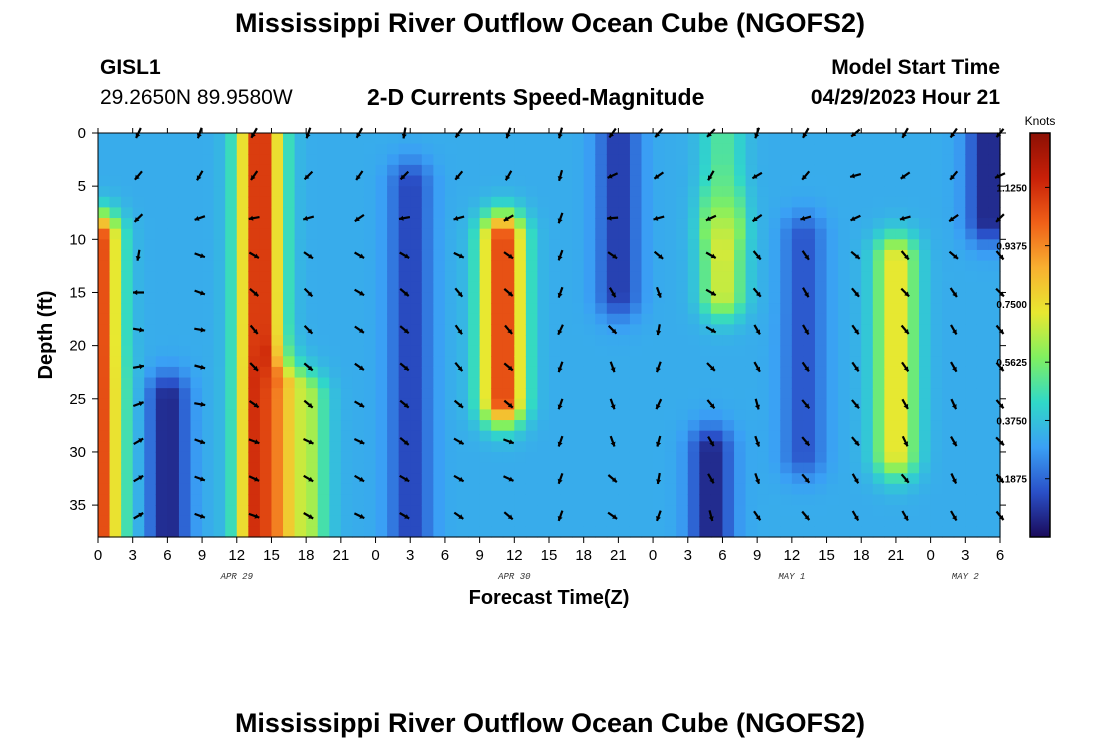  What do you see at coordinates (1040, 335) in the screenshot?
I see `colorbar-bar` at bounding box center [1040, 335].